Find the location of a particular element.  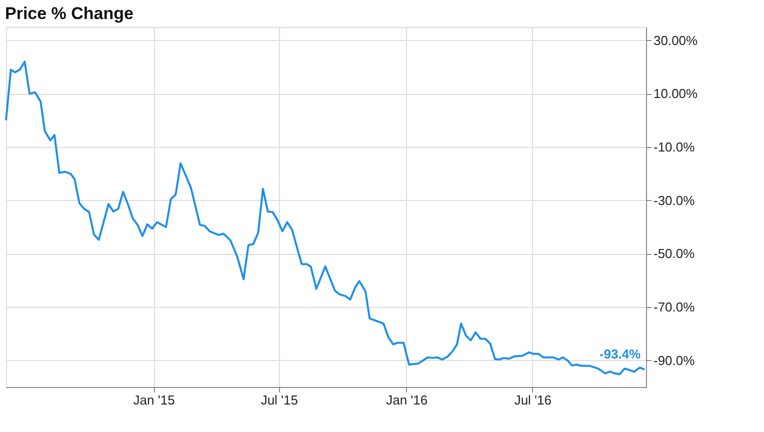

y-tick-label: 30.00% is located at coordinates (676, 40).